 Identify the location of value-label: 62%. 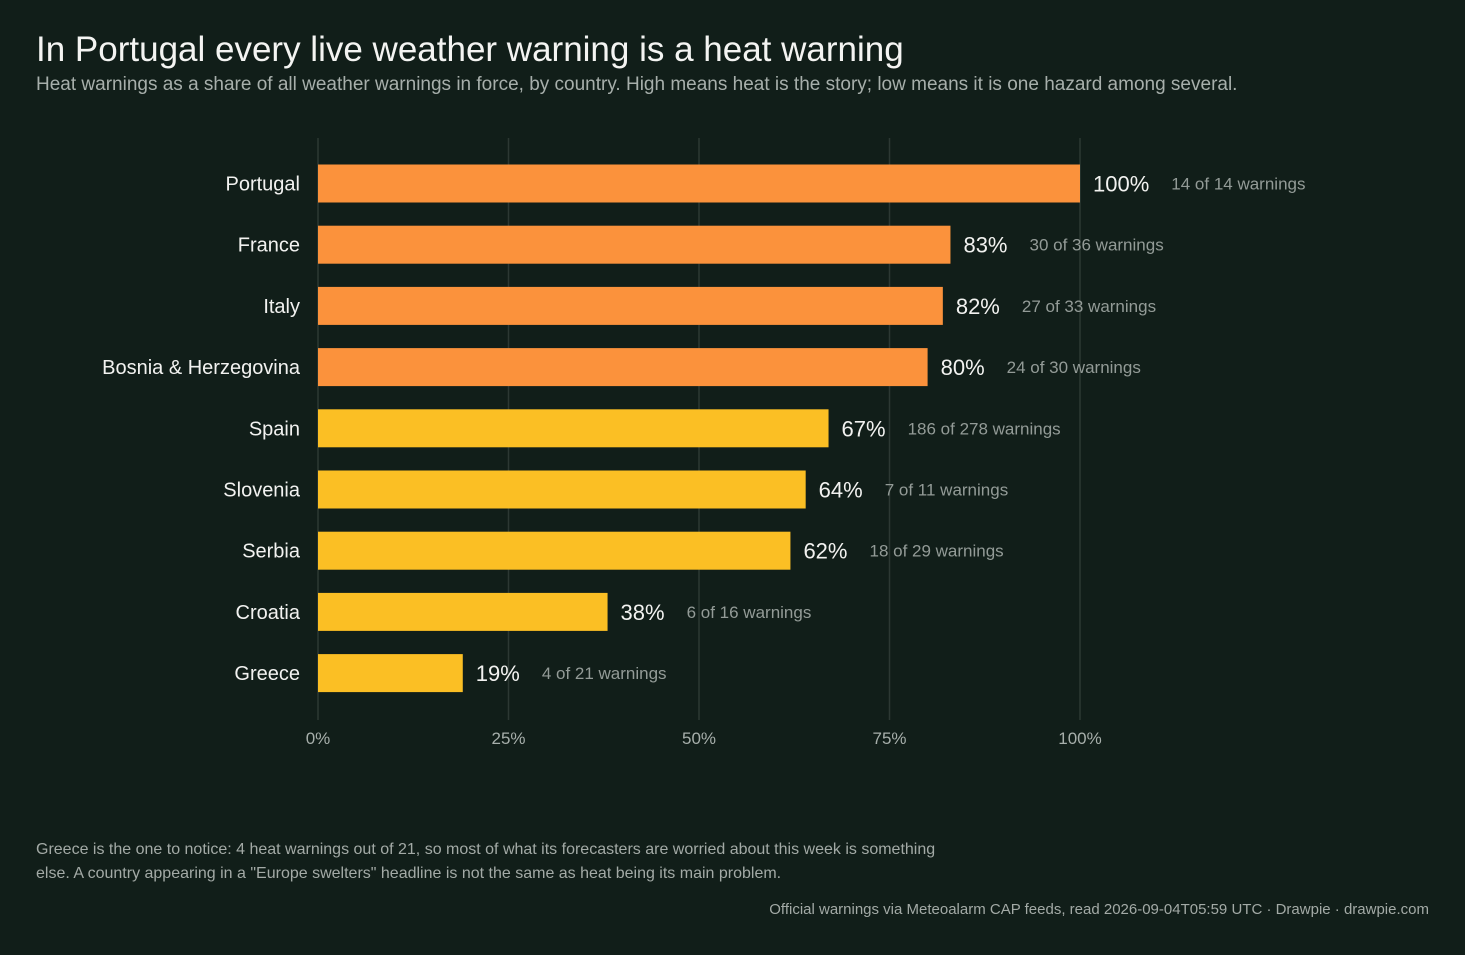
(825, 551).